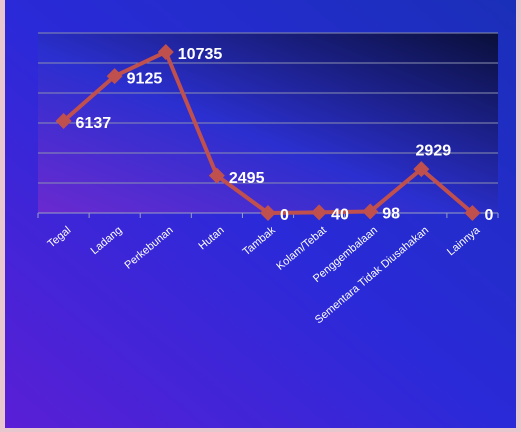 Image resolution: width=521 pixels, height=432 pixels. What do you see at coordinates (340, 215) in the screenshot?
I see `data-label: 40` at bounding box center [340, 215].